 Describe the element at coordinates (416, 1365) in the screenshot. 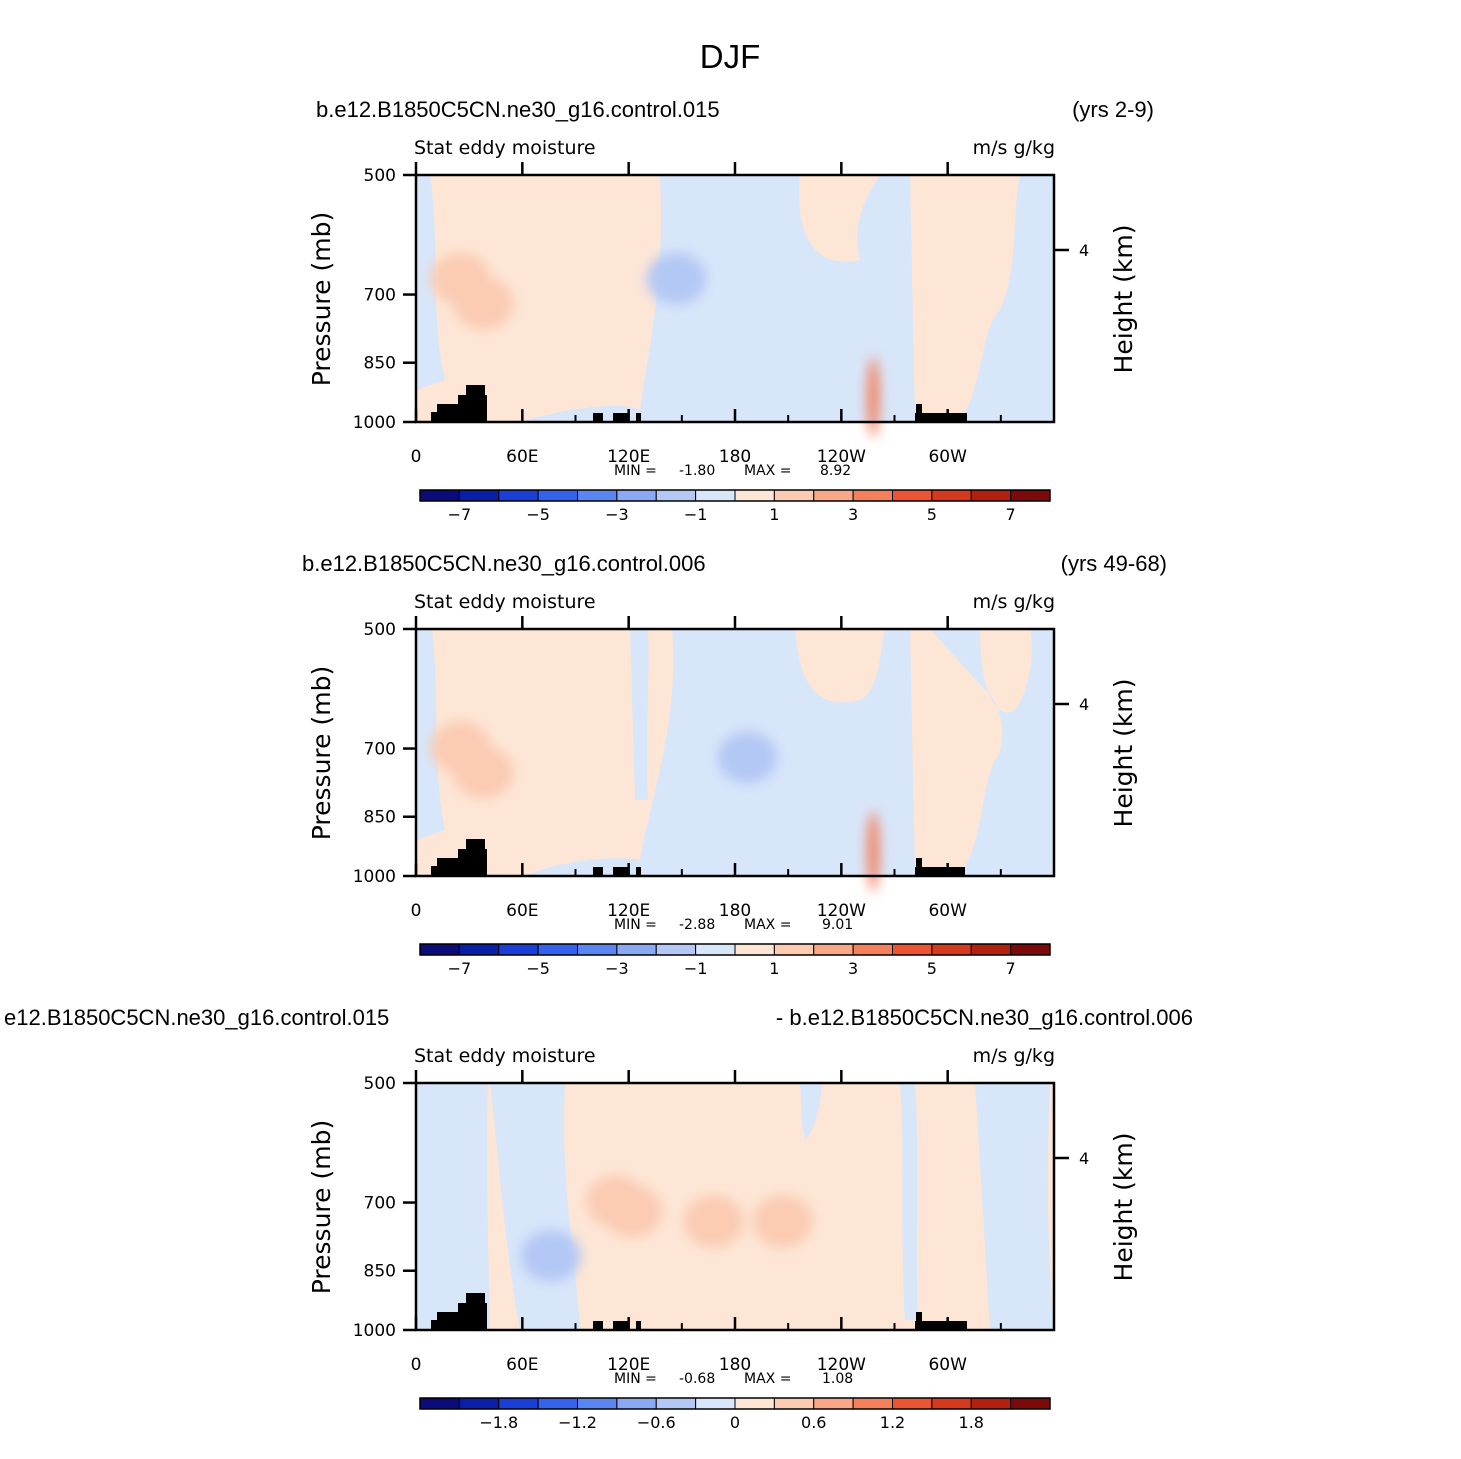

I see `x-tick-label: 0` at that location.